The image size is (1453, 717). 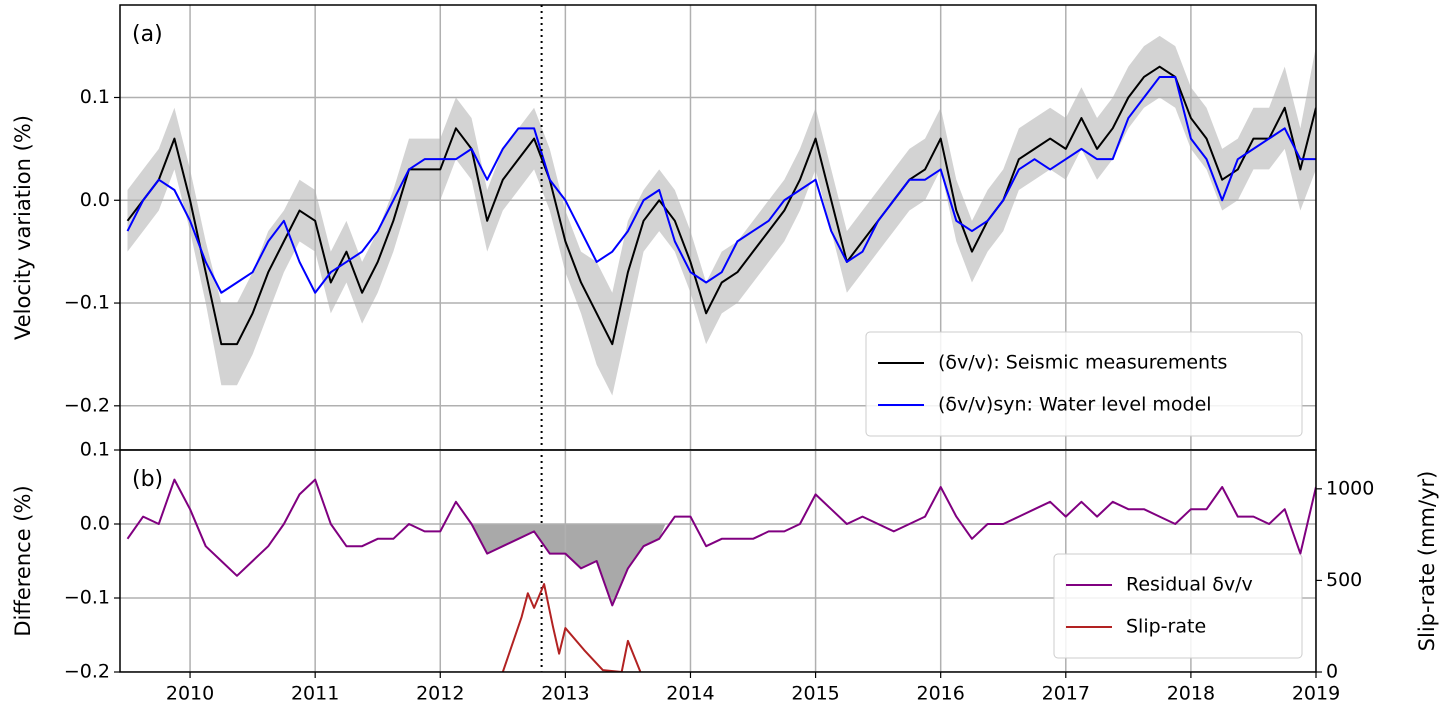 I want to click on x-tick-label: 2019, so click(x=1316, y=694).